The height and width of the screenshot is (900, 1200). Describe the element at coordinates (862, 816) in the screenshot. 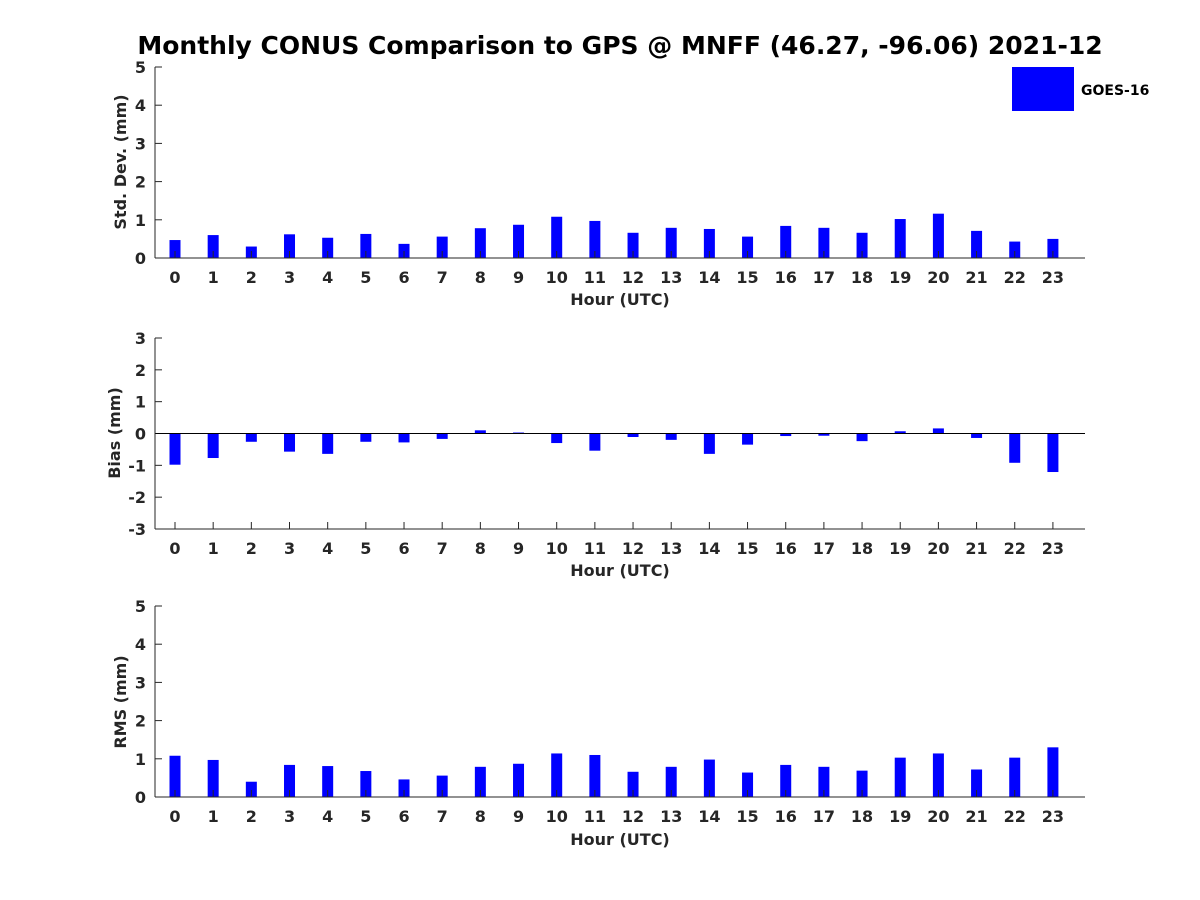

I see `rms-x-tick-label: 18` at that location.